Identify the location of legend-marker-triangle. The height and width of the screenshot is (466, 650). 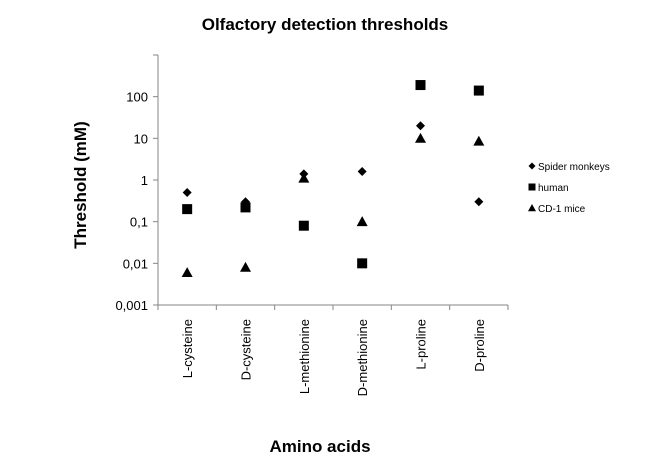
(532, 208).